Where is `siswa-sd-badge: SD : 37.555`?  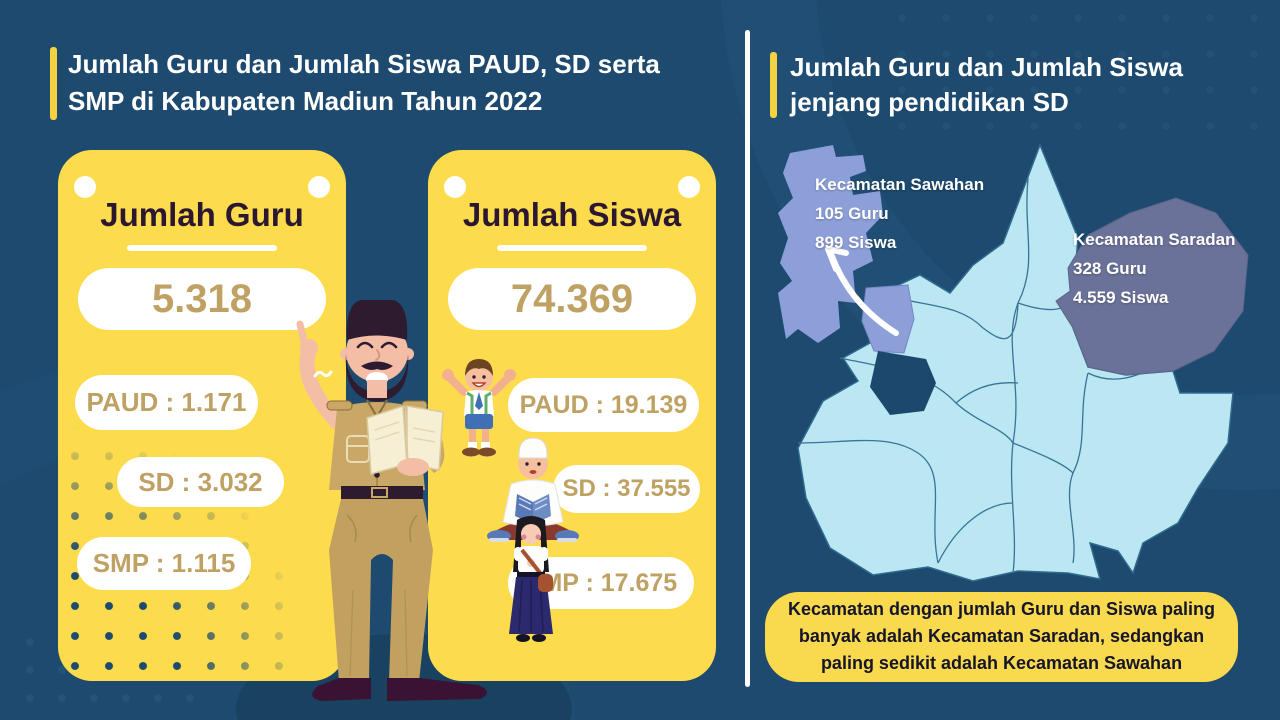
siswa-sd-badge: SD : 37.555 is located at coordinates (626, 489).